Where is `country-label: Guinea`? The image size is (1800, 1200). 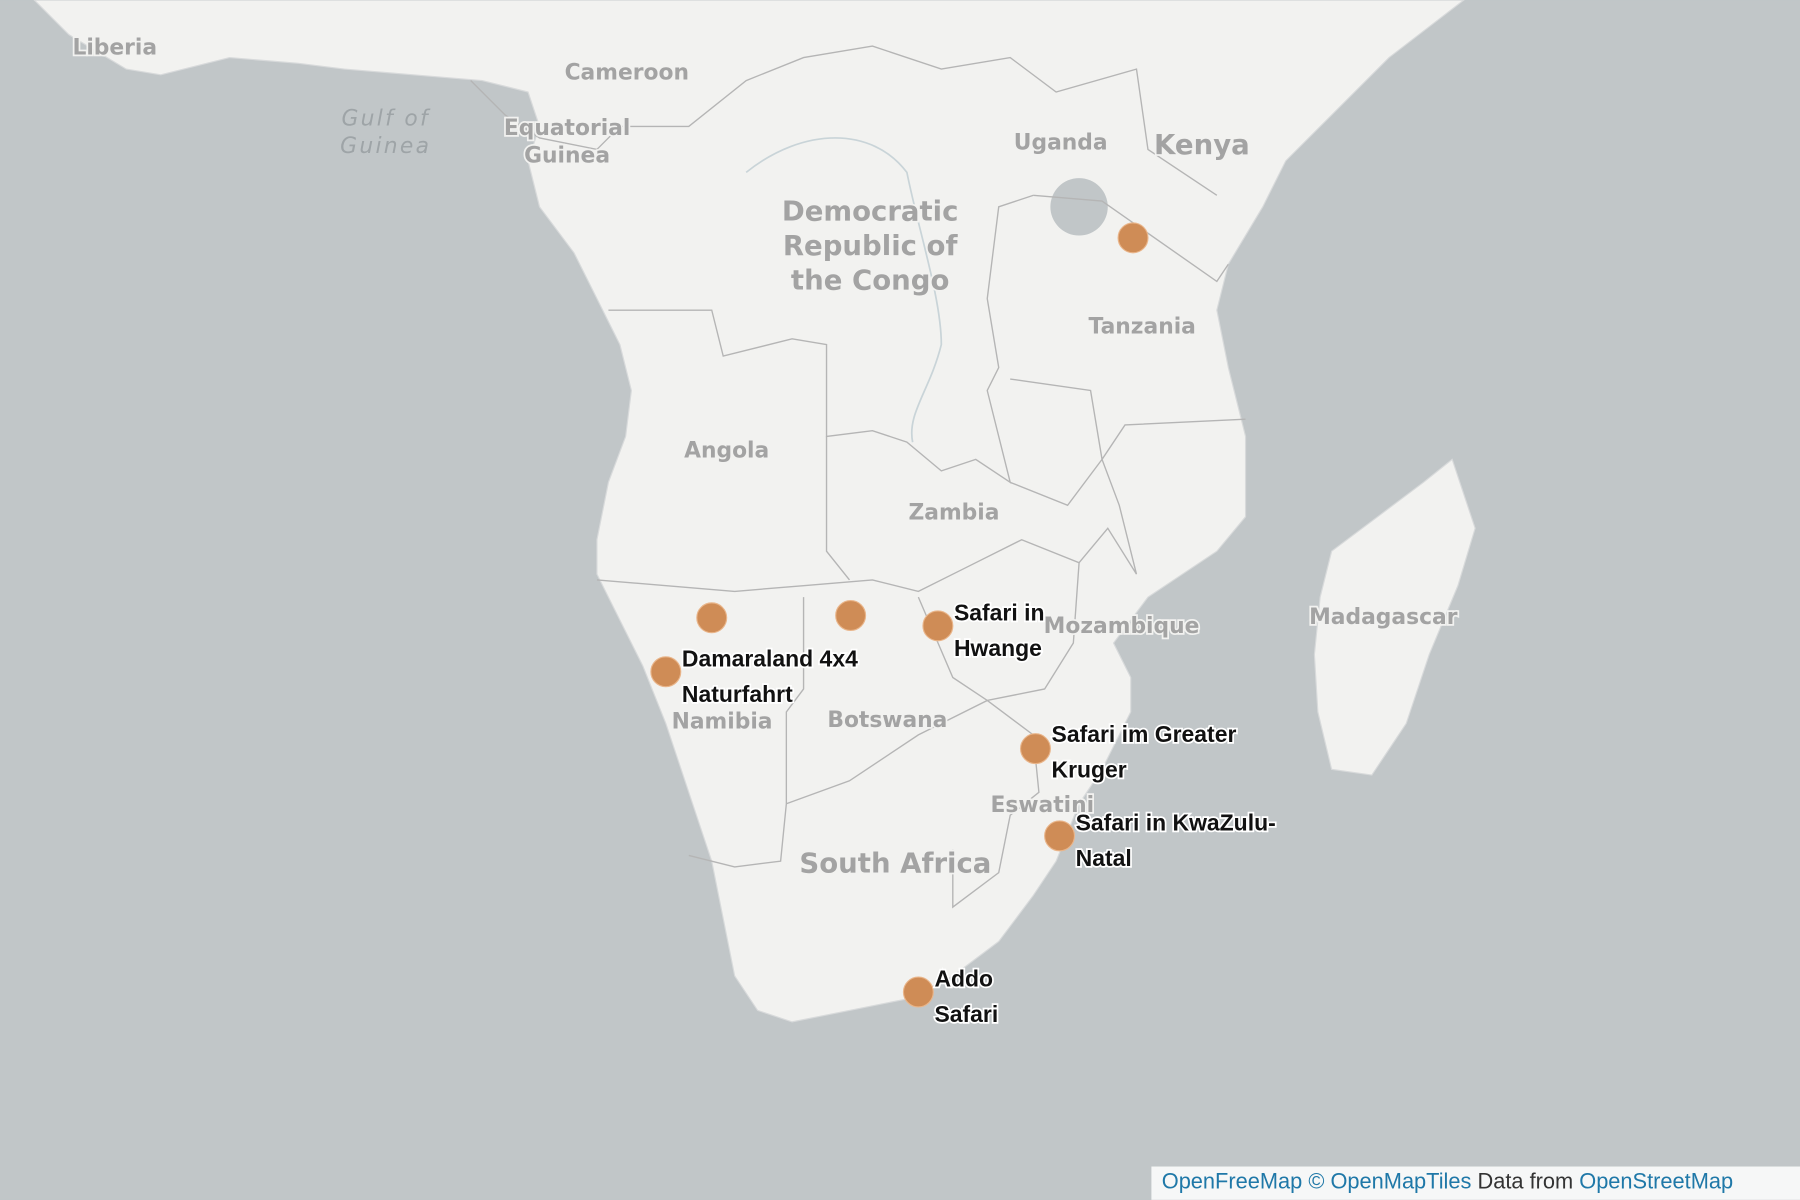
country-label: Guinea is located at coordinates (567, 155).